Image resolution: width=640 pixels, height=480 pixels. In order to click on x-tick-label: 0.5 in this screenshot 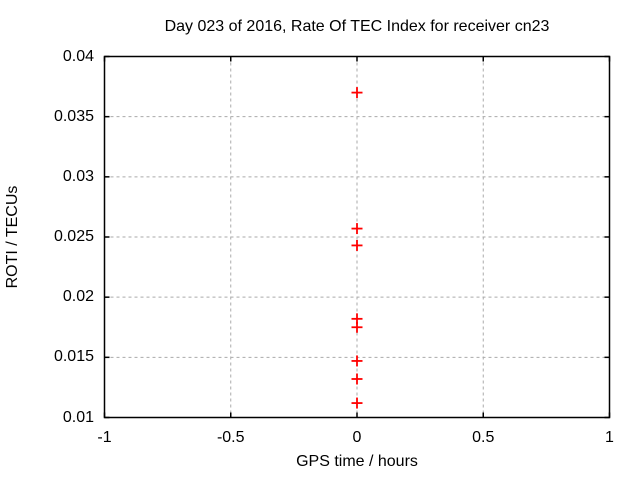, I will do `click(483, 437)`.